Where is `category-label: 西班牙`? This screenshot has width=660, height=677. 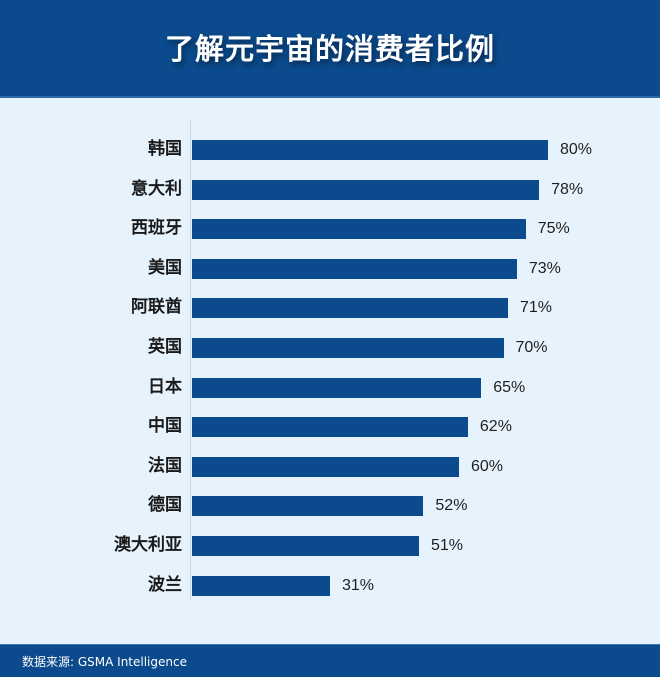
category-label: 西班牙 is located at coordinates (156, 228).